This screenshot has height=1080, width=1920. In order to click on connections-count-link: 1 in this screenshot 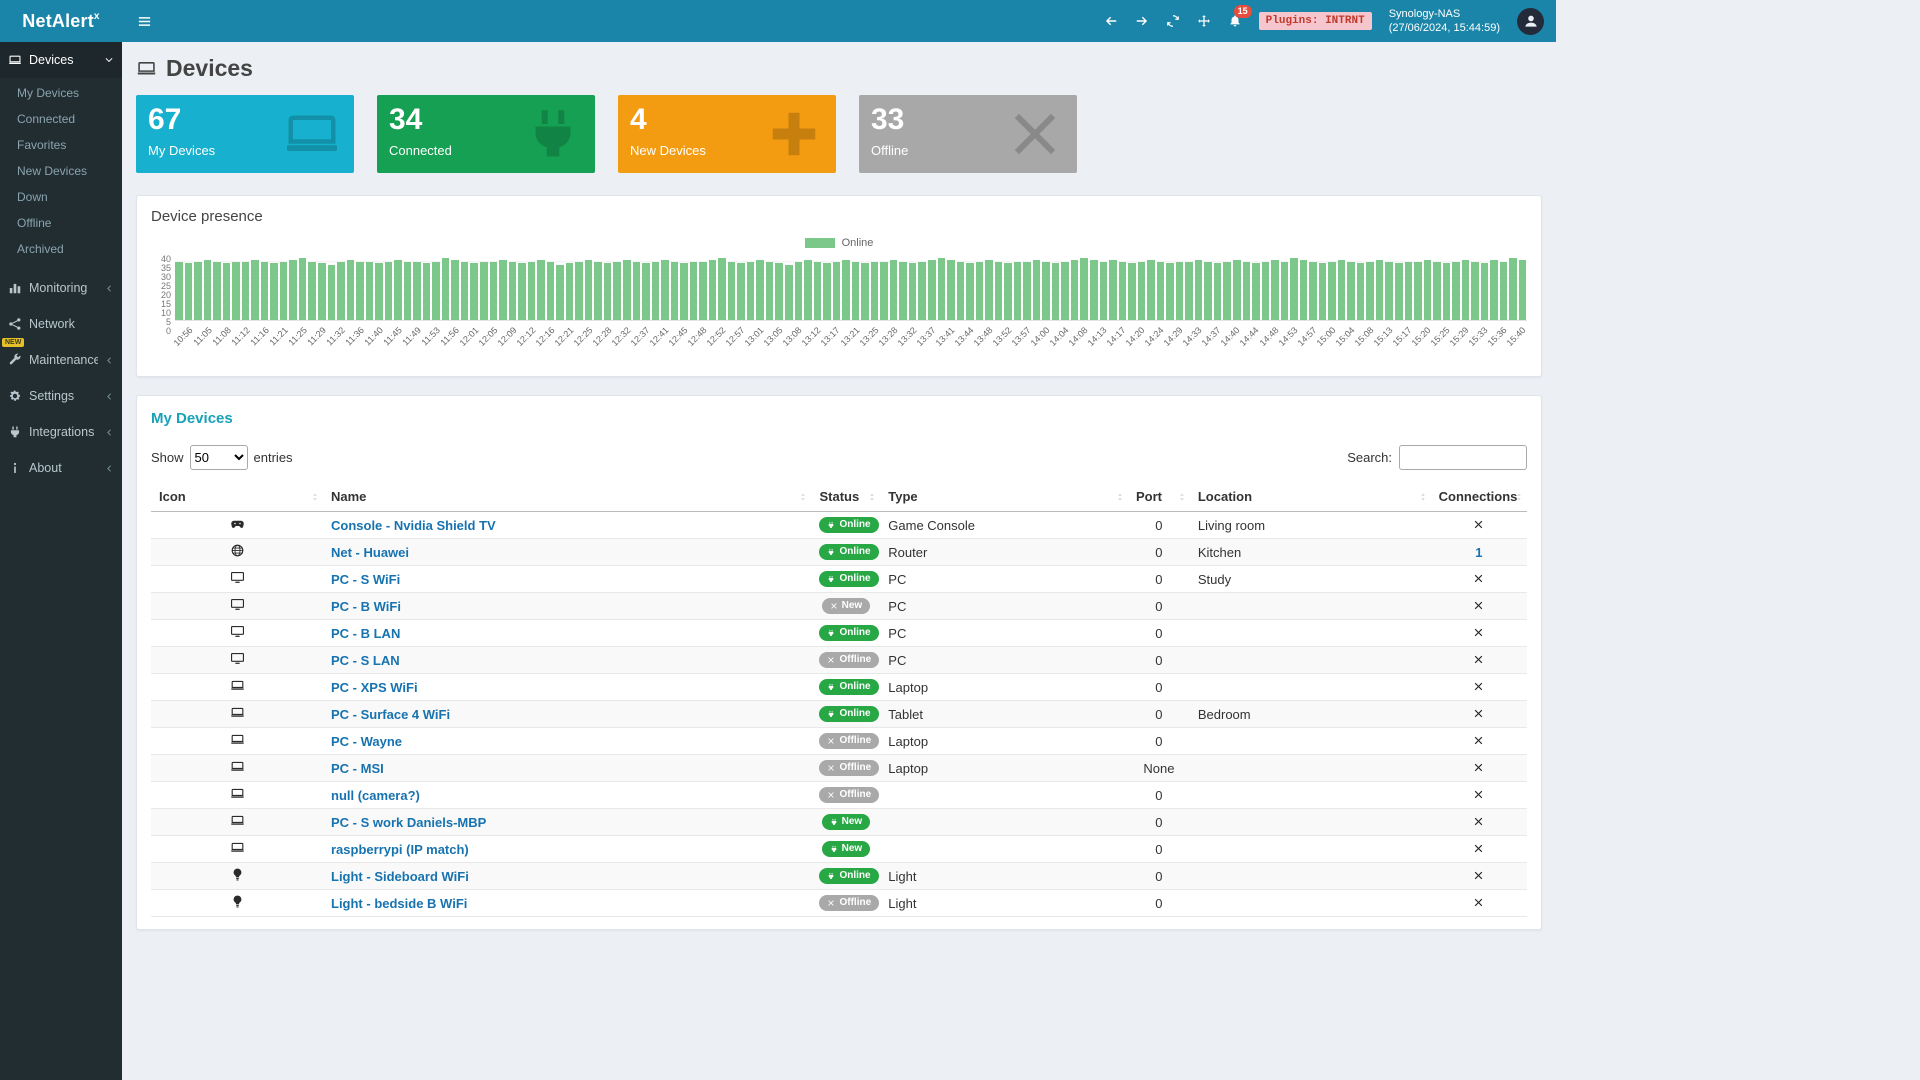, I will do `click(1479, 552)`.